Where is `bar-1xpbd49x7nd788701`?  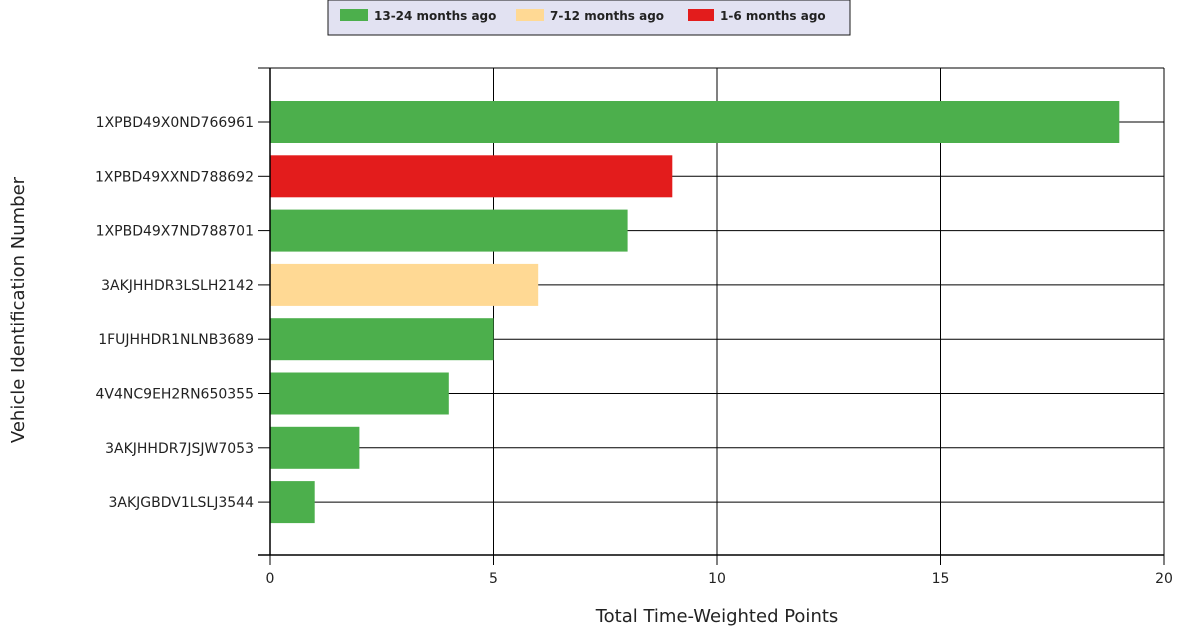 bar-1xpbd49x7nd788701 is located at coordinates (449, 230).